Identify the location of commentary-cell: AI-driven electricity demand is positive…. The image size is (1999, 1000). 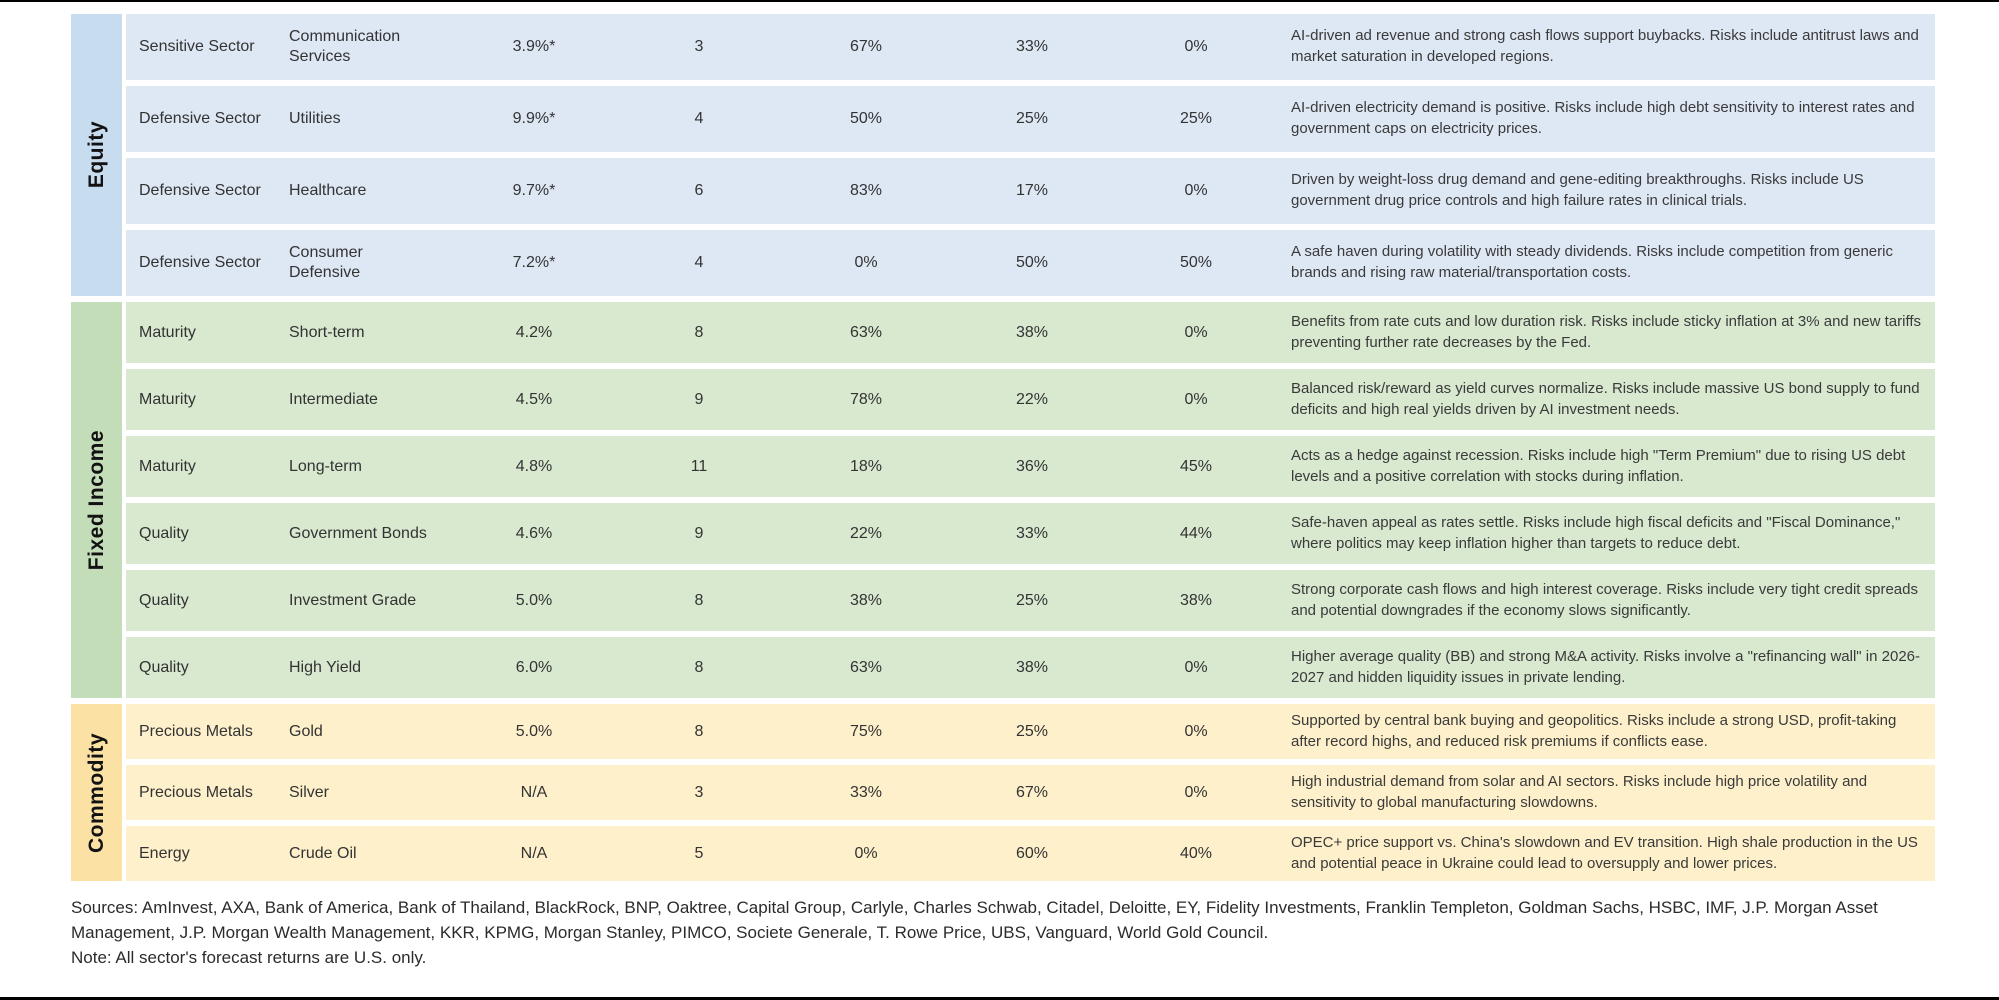
(1603, 118).